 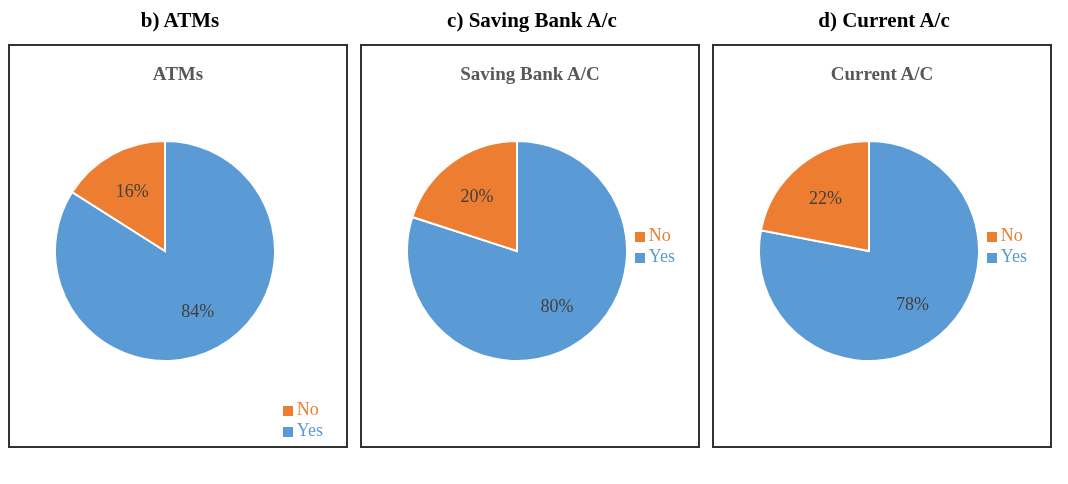 I want to click on data-label: 16%, so click(x=132, y=191).